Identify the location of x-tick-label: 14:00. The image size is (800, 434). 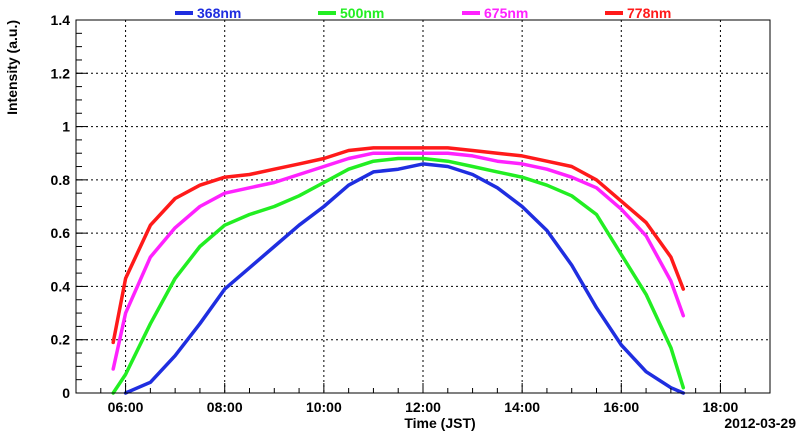
(522, 407).